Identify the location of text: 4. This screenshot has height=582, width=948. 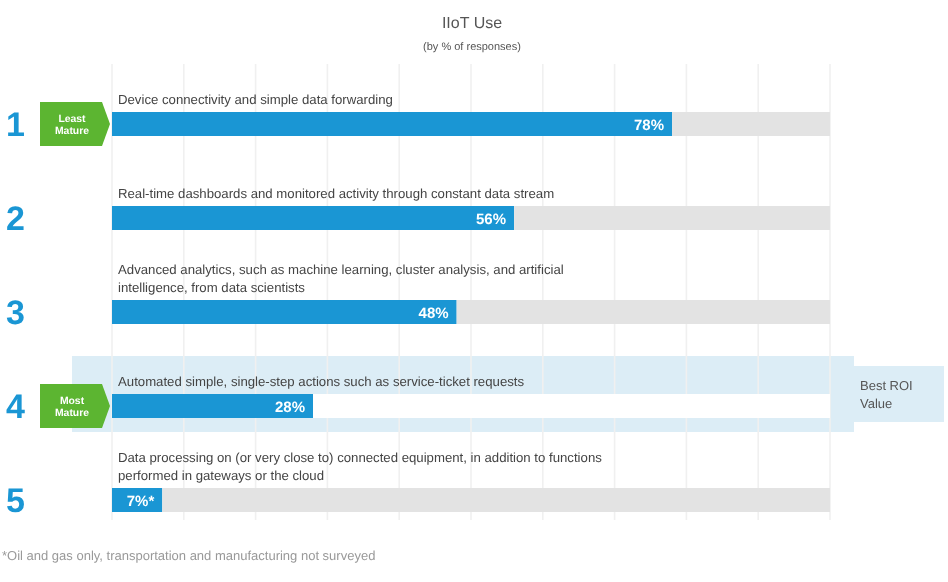
(16, 407).